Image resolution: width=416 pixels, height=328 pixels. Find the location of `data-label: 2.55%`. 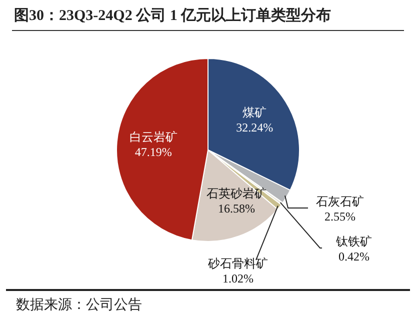

data-label: 2.55% is located at coordinates (340, 217).